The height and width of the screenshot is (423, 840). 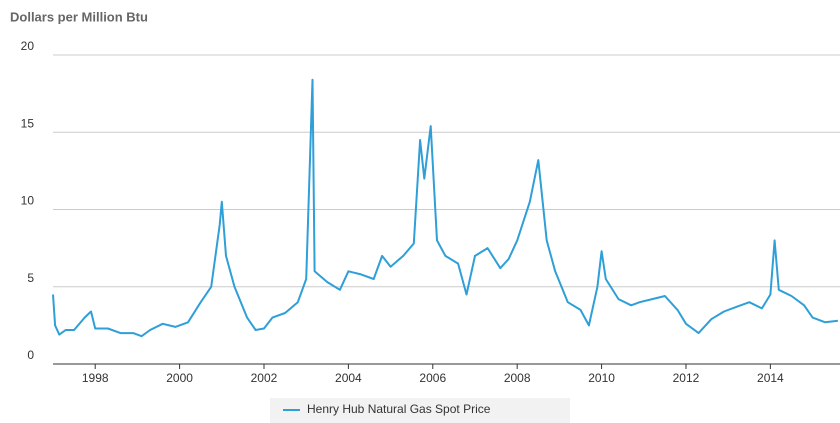 I want to click on y-tick-label: 20, so click(x=28, y=46).